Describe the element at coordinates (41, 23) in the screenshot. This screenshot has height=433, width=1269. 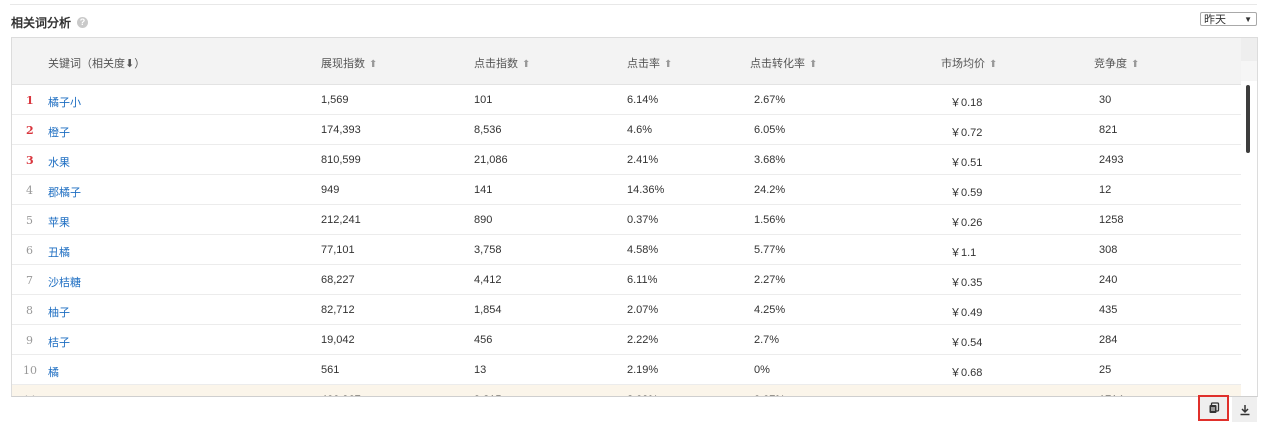
I see `section-title: 相关词分析` at that location.